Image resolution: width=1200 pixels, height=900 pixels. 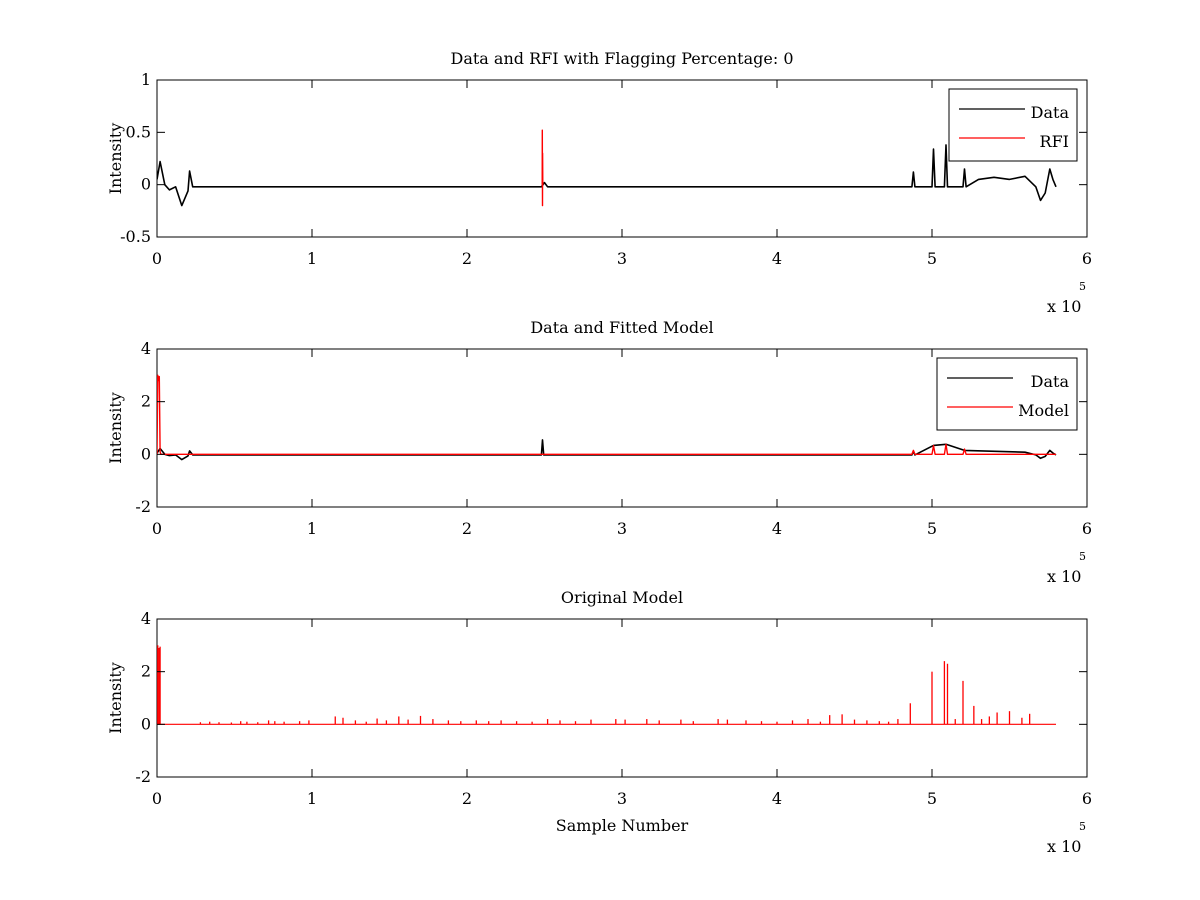 I want to click on legend: Data Model, so click(x=1007, y=394).